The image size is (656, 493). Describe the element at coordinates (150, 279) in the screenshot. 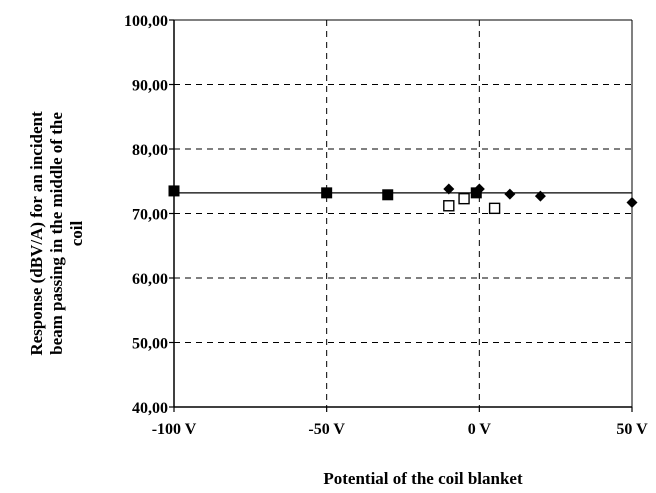

I see `y-tick-label: 60,00` at that location.